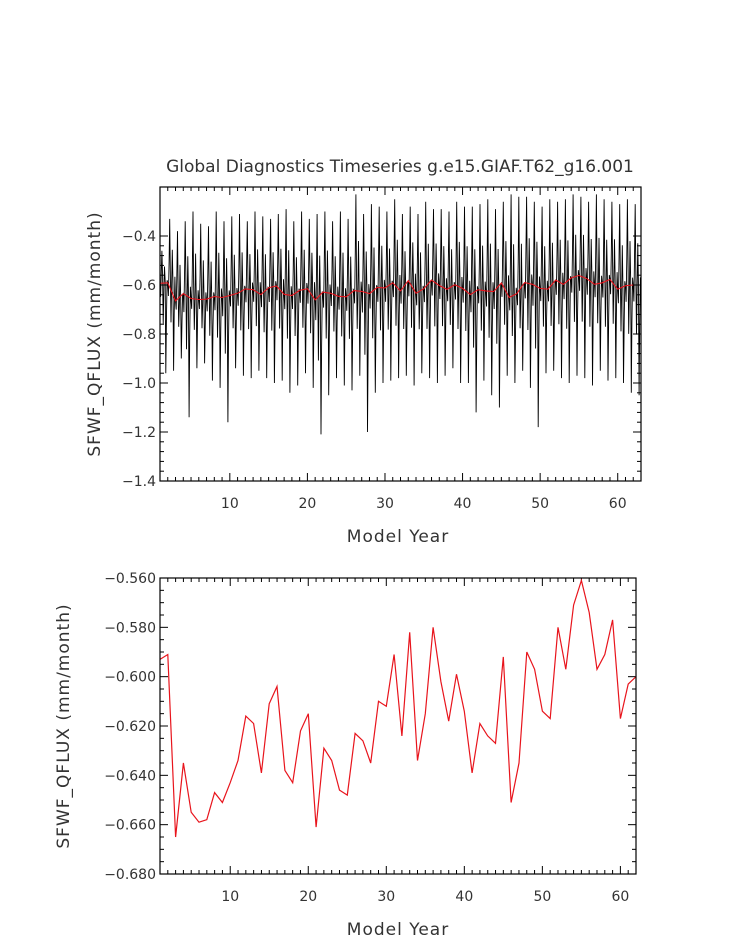  Describe the element at coordinates (130, 727) in the screenshot. I see `bottom-y-tick-label: −0.620` at that location.